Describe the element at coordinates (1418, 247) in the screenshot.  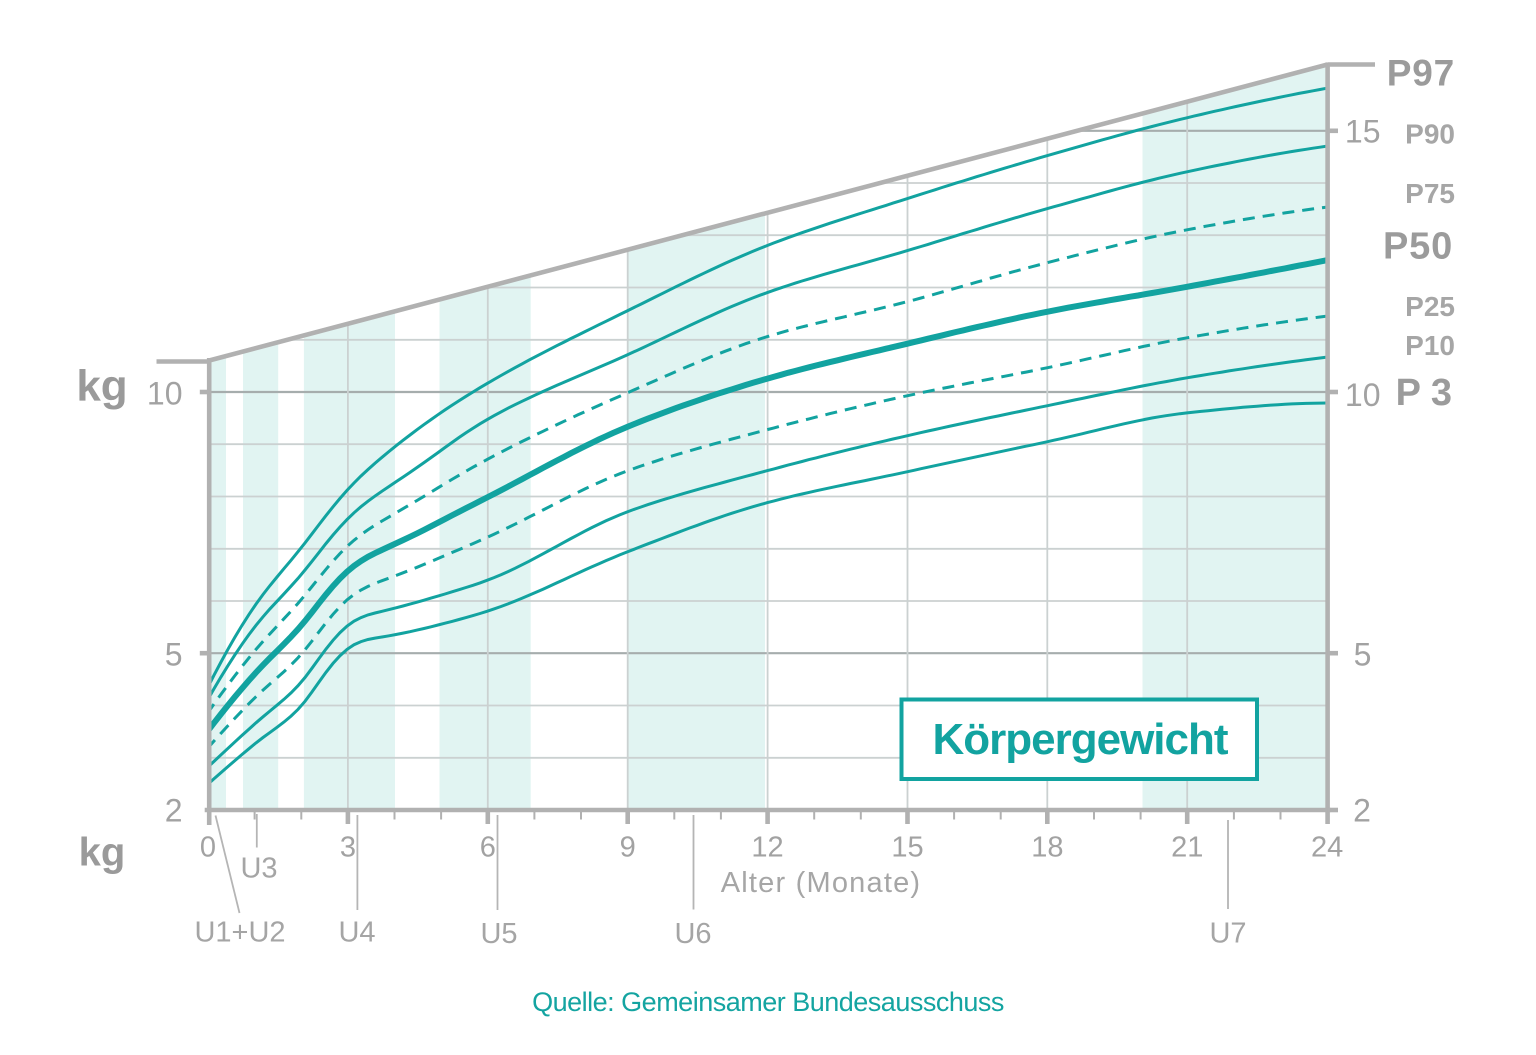
I see `svg-text: P50` at that location.